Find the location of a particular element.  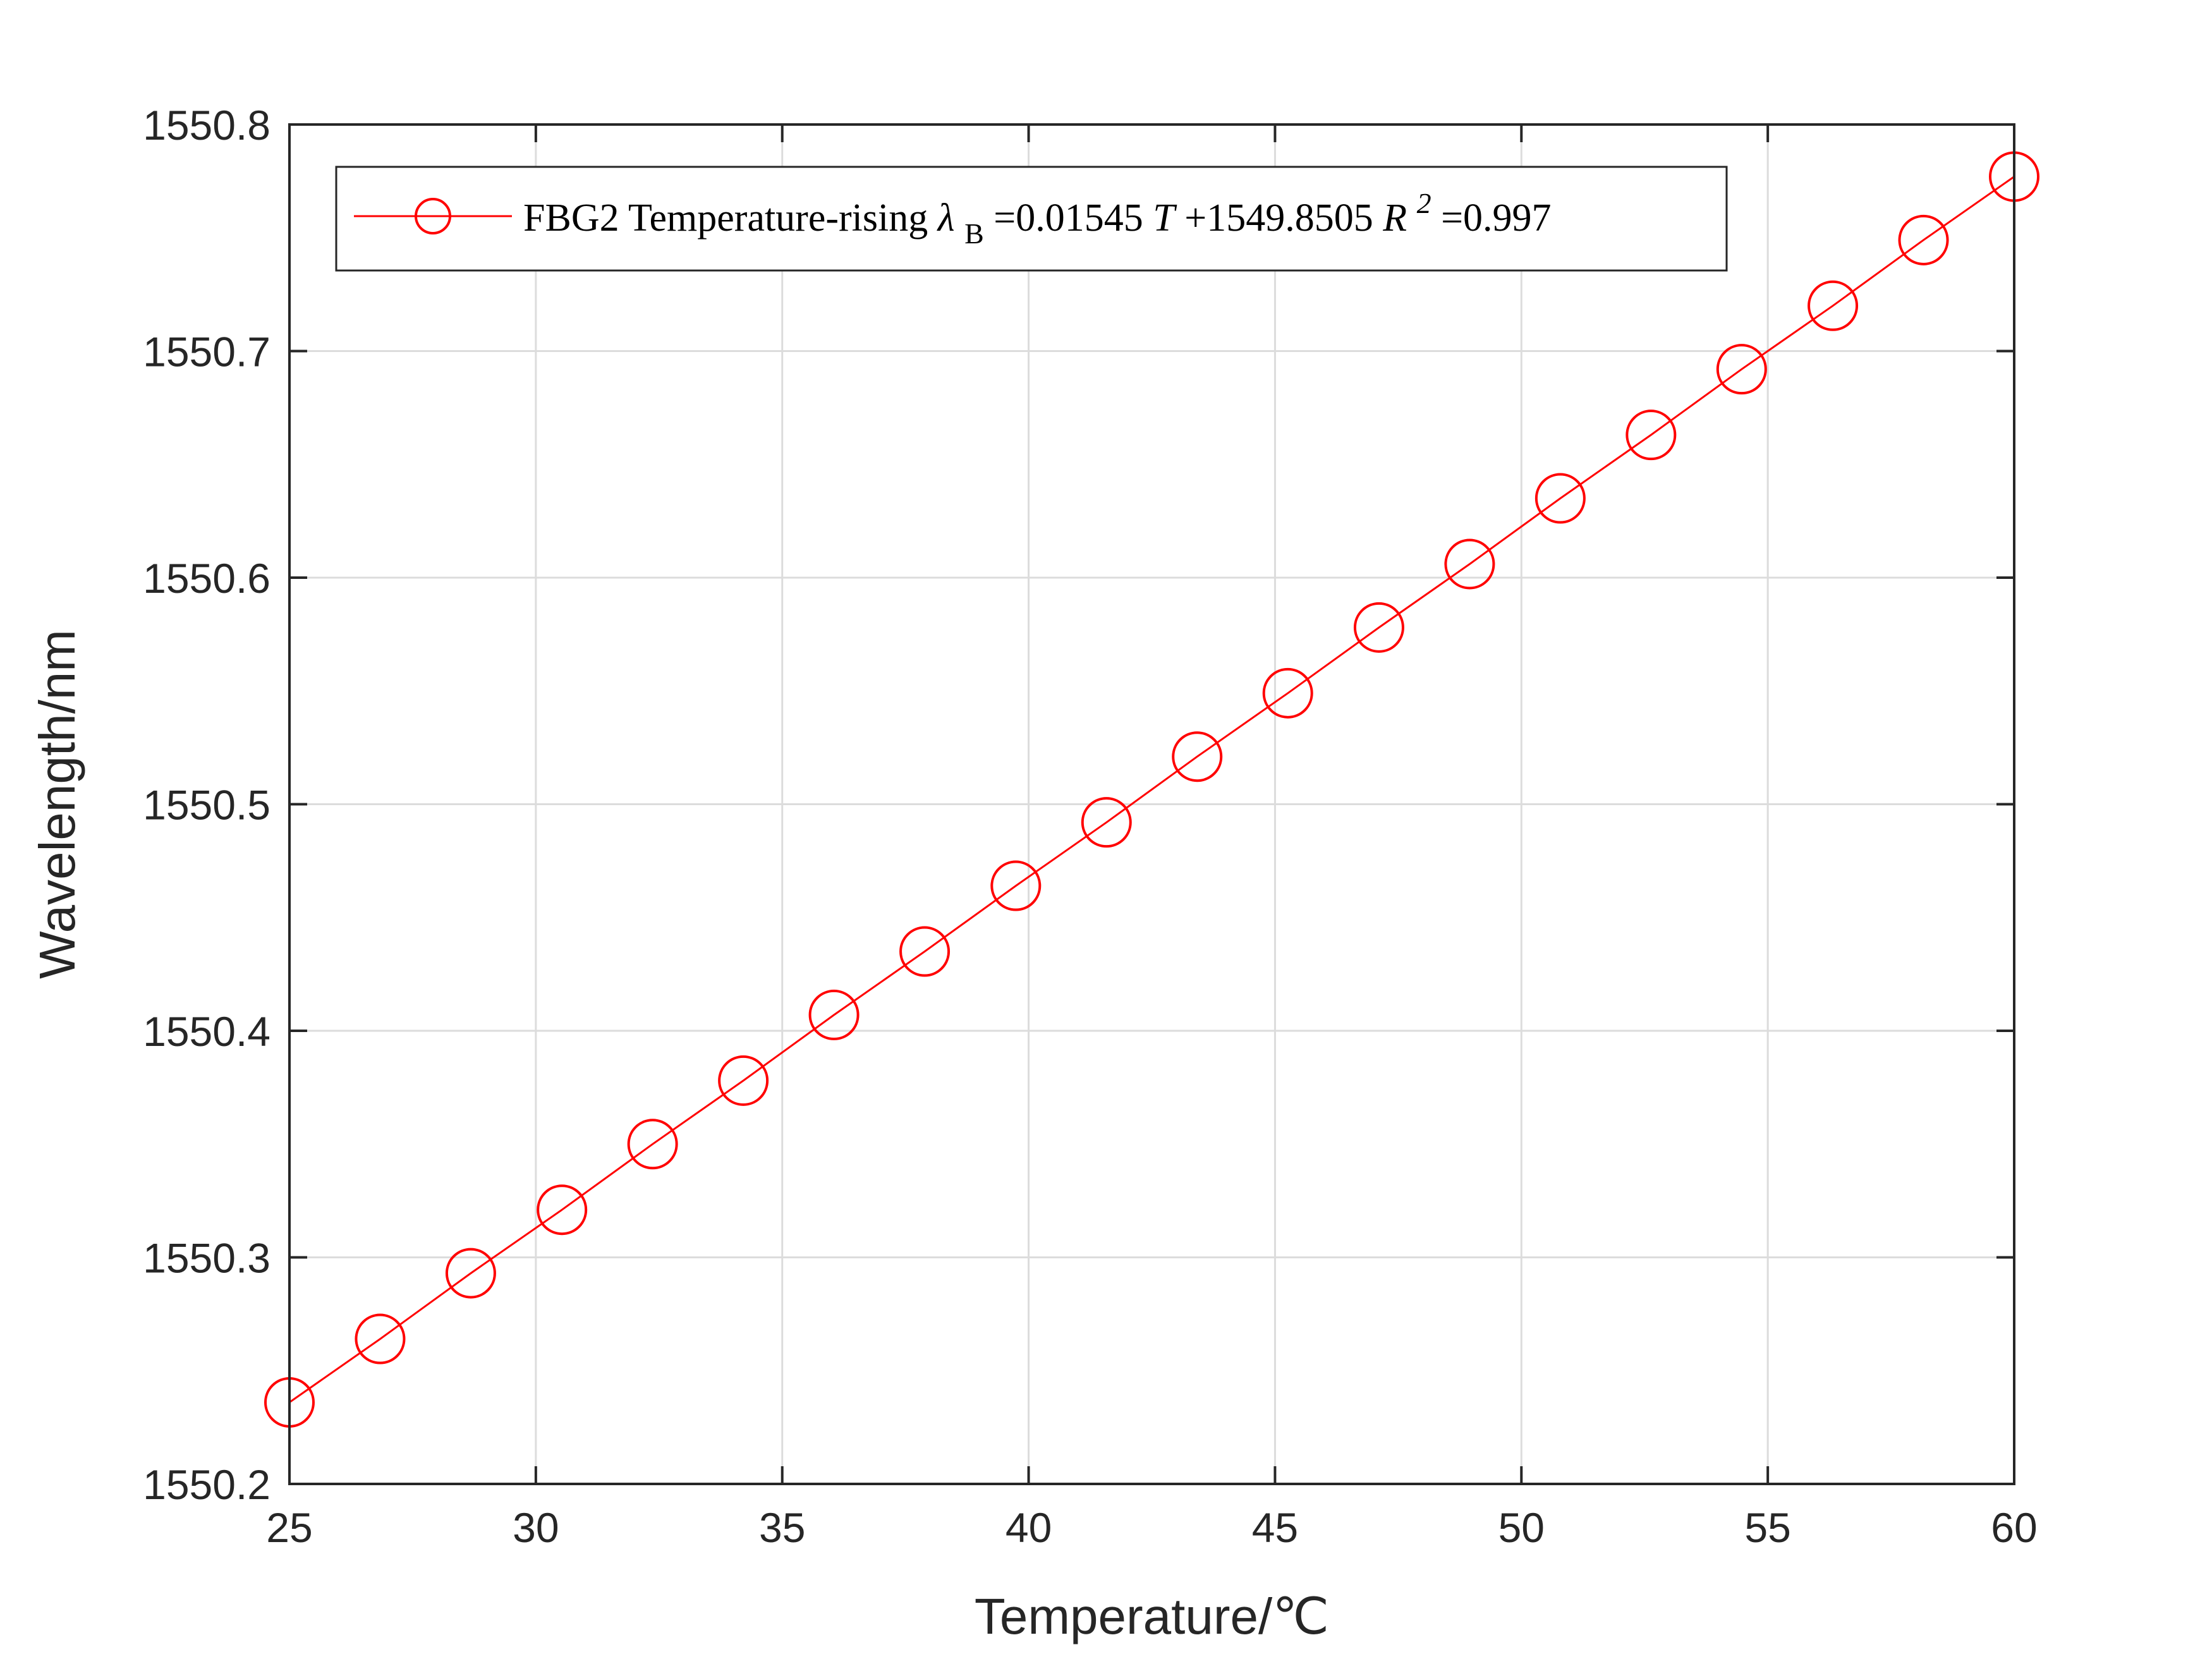

x-tick-label: 35 is located at coordinates (782, 1527).